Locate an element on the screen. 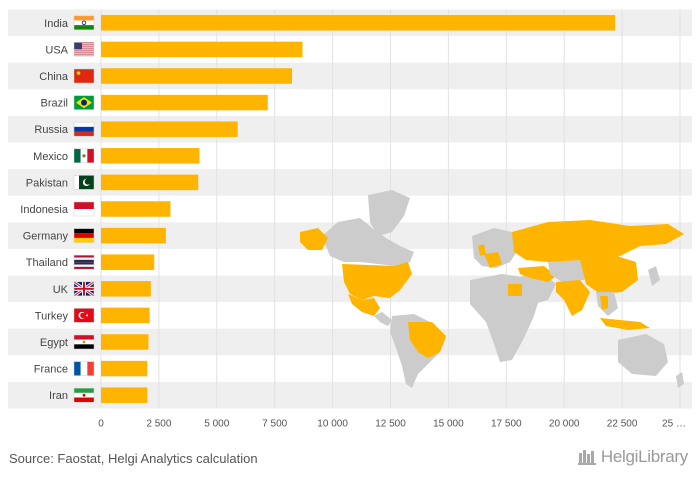 This screenshot has width=700, height=483. map-pakistan-india is located at coordinates (573, 298).